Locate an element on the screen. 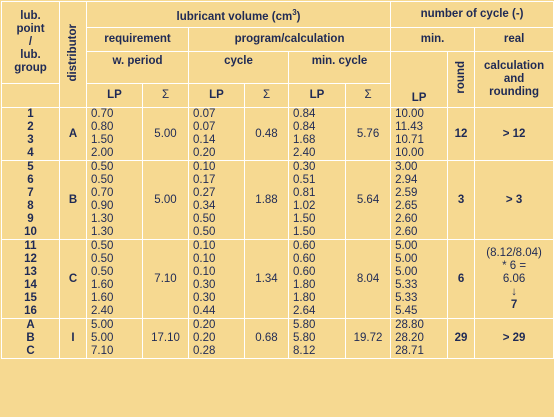 The image size is (554, 417). lub-point-header: lub. point / lub. group is located at coordinates (30, 42).